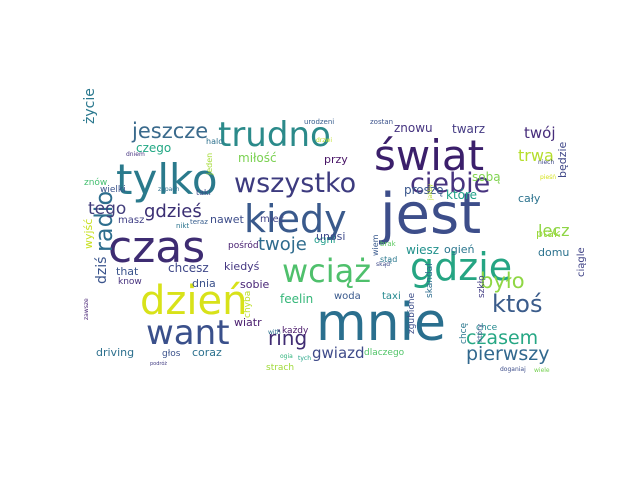 This screenshot has height=480, width=640. I want to click on cloud-word: świat, so click(429, 155).